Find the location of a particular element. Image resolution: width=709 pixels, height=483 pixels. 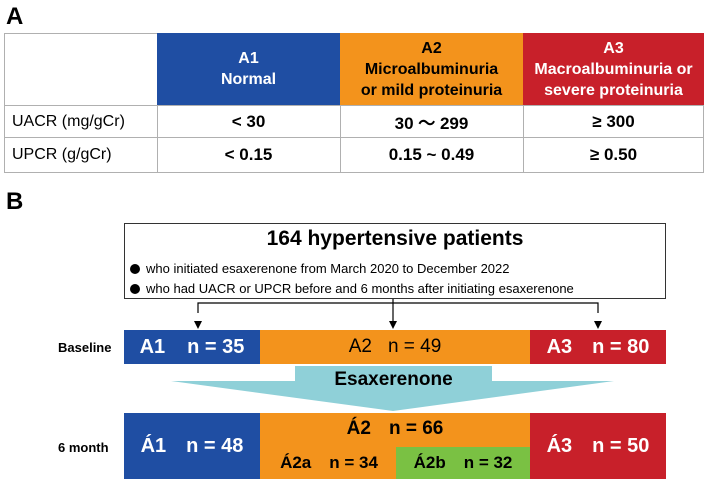

uacr-a1-value: < 30 is located at coordinates (248, 121).